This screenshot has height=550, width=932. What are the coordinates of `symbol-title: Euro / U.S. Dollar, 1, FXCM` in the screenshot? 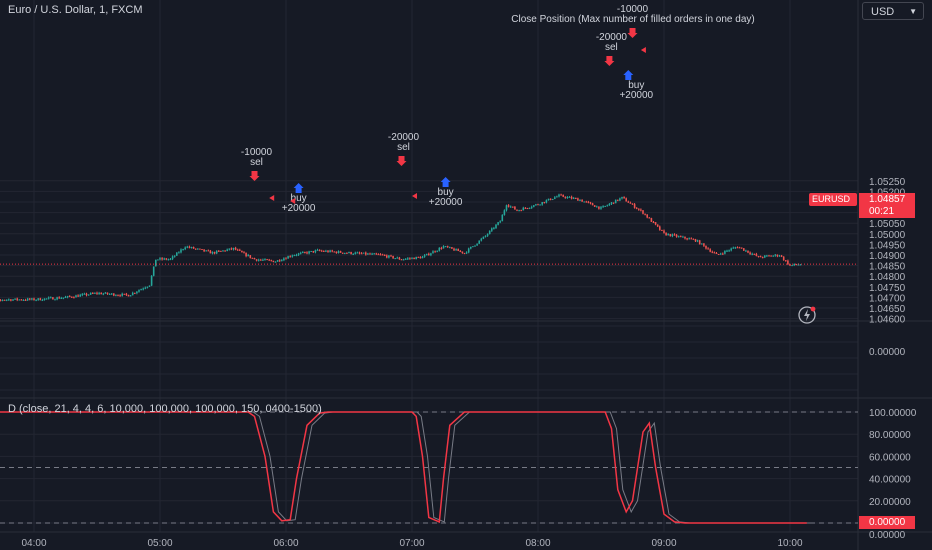 It's located at (75, 10).